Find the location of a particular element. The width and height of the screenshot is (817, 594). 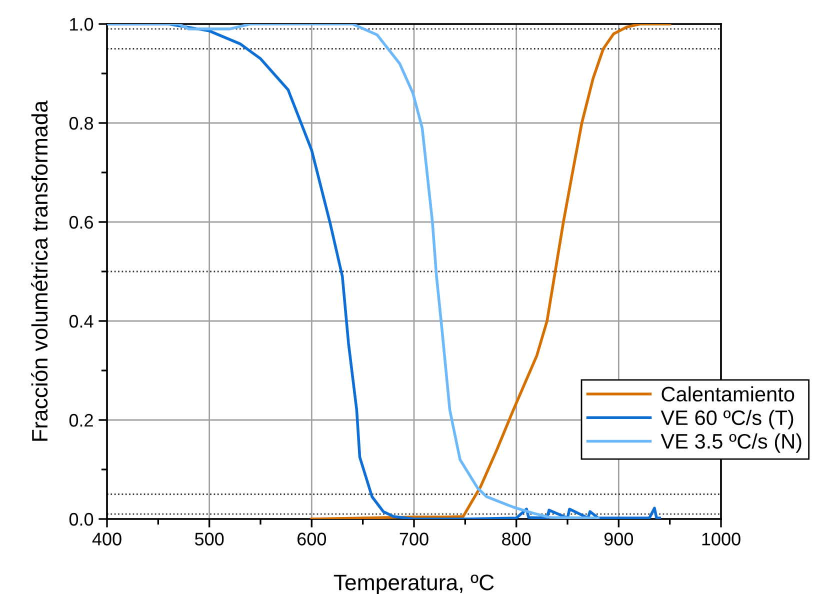

legend-label: VE 3.5 ºC/s (N) is located at coordinates (731, 443).